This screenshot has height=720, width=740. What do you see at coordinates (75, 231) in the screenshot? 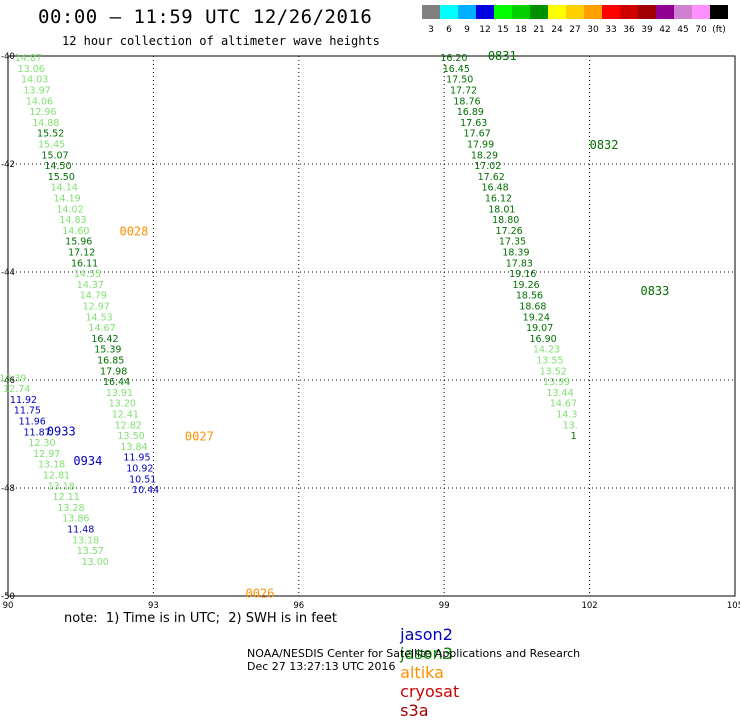
I see `swh-value: 14.60` at bounding box center [75, 231].